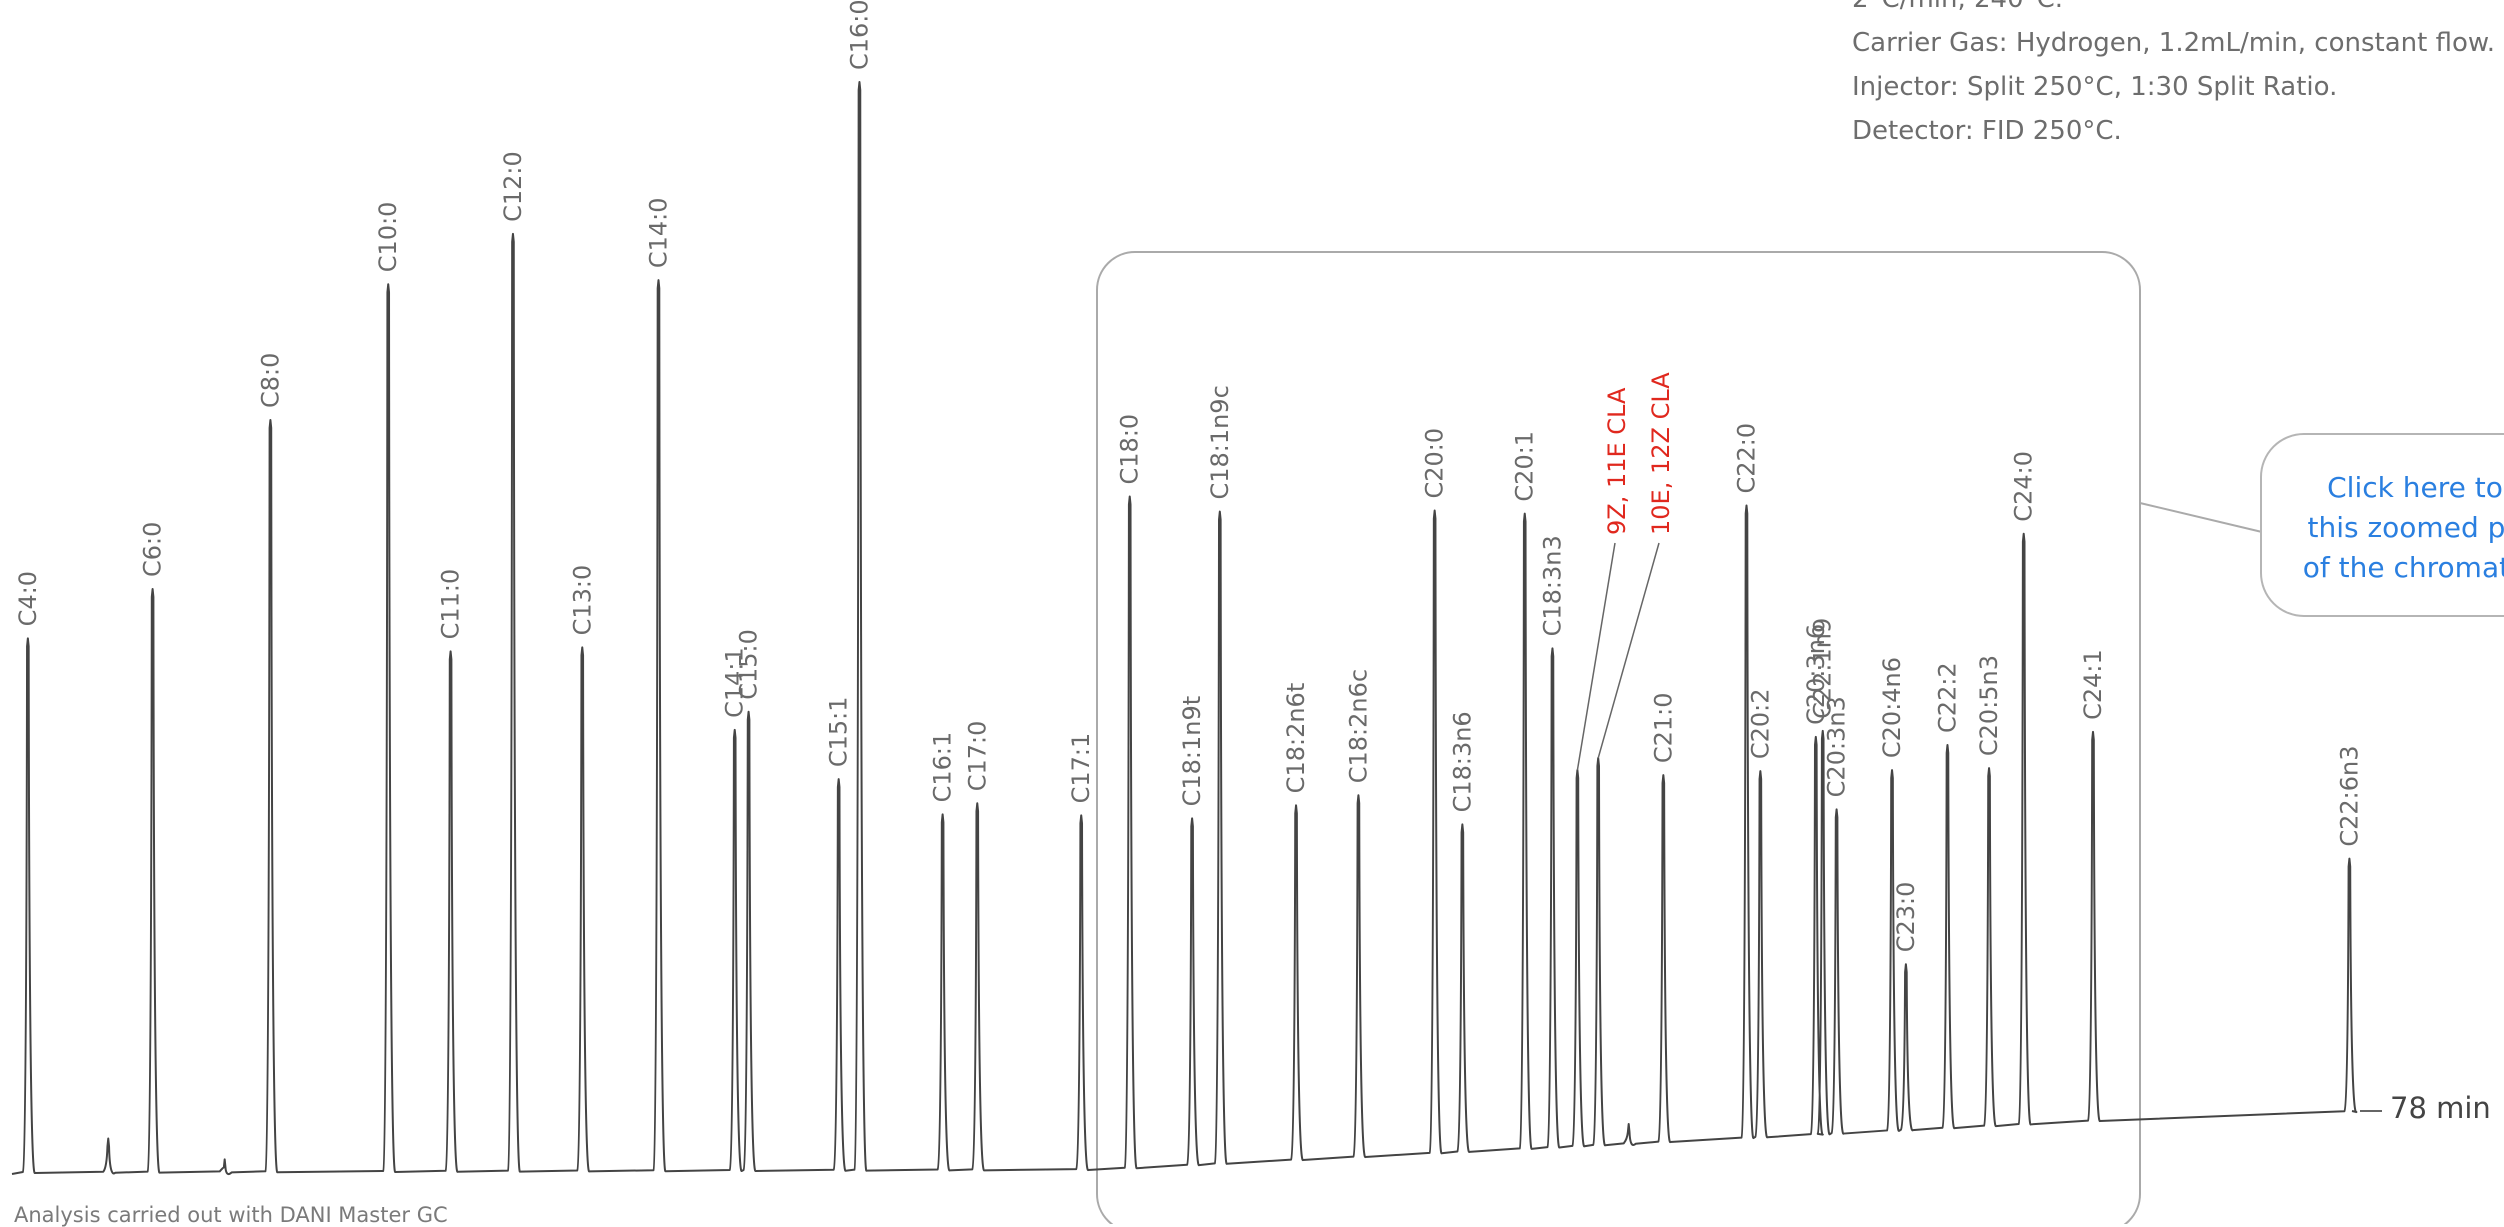  Describe the element at coordinates (2093, 684) in the screenshot. I see `peak-label: C24:1` at that location.